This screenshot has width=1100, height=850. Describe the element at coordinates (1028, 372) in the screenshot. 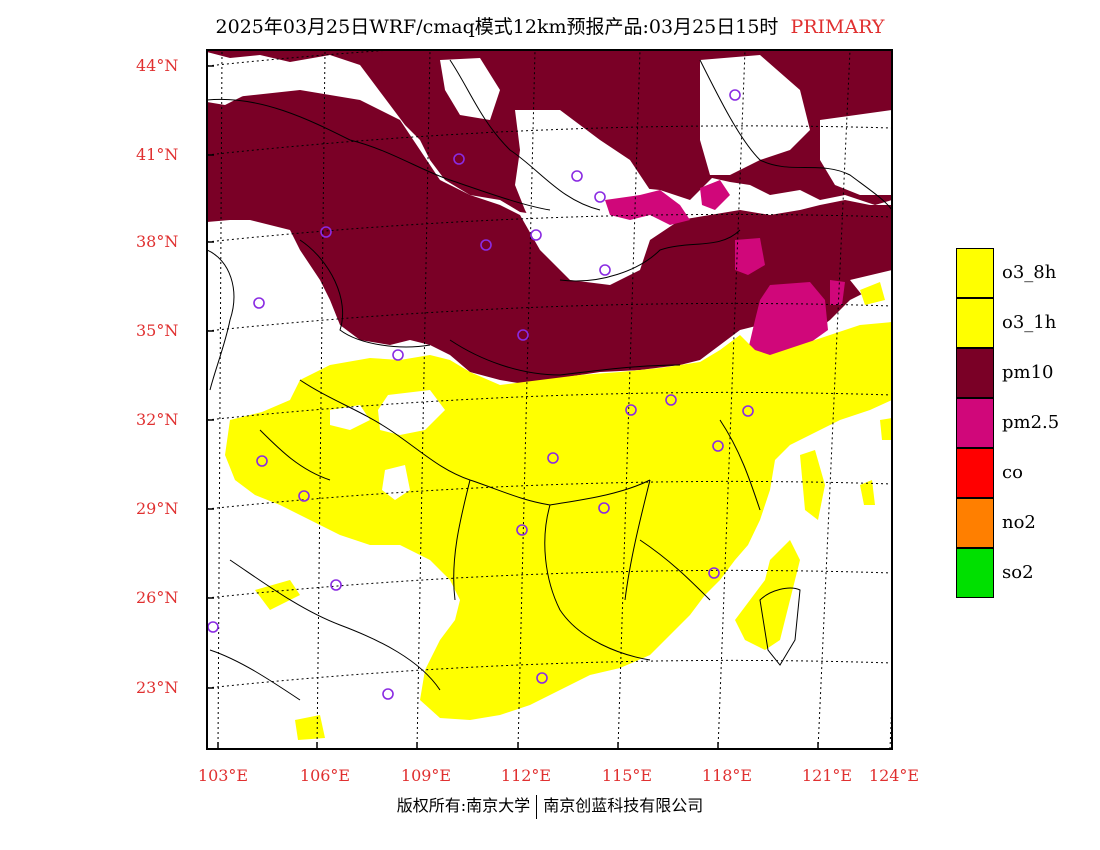

I see `legend-label: pm10` at that location.